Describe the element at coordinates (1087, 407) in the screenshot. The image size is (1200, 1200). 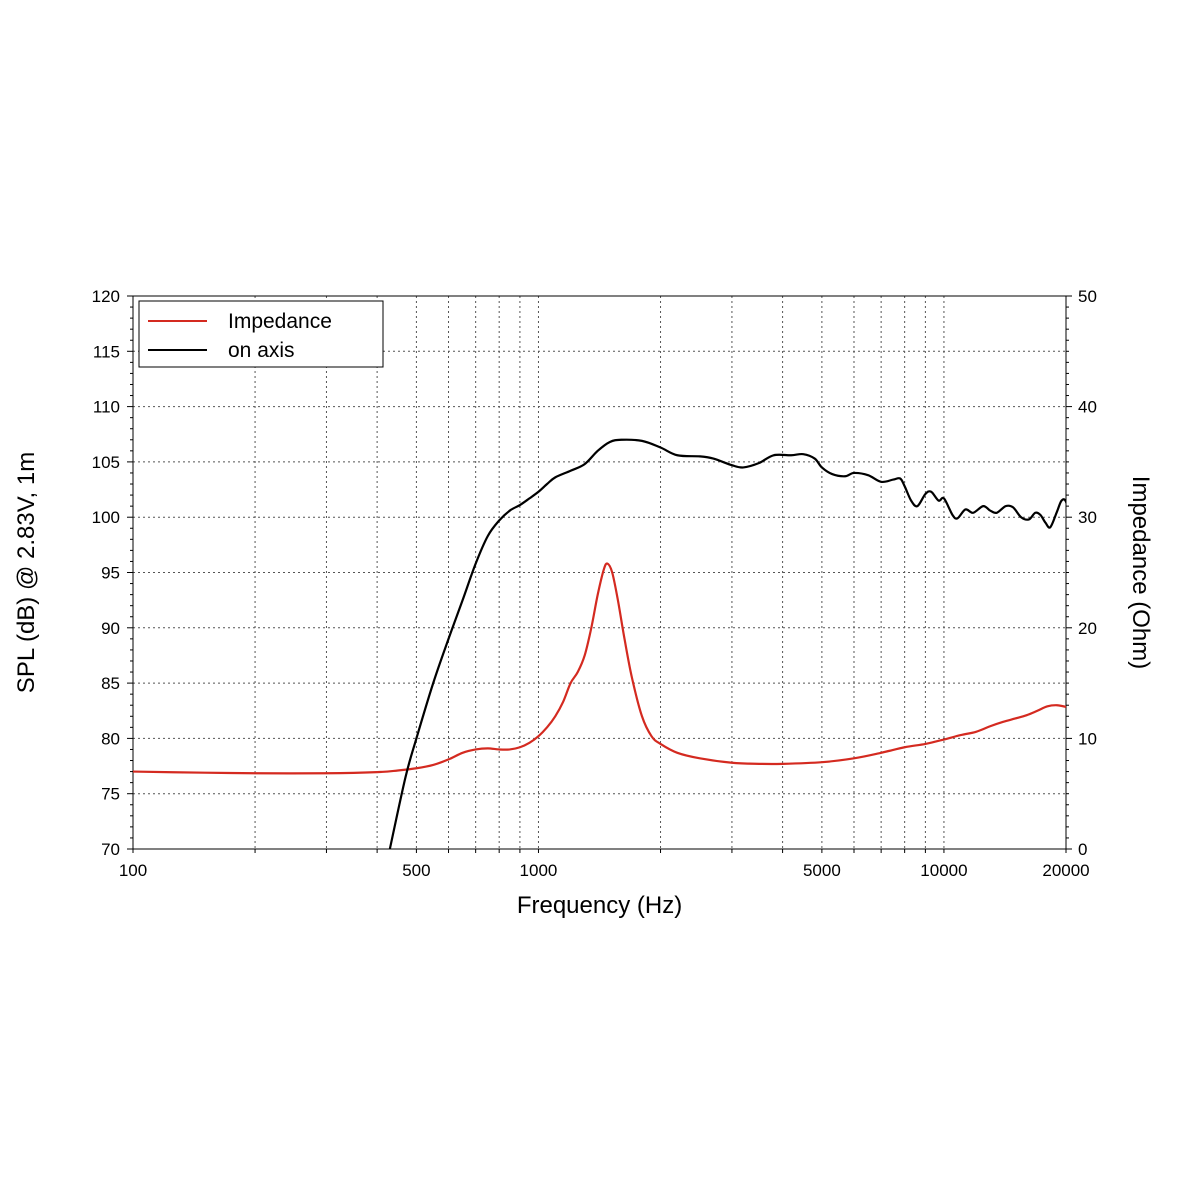
I see `y2-tick-label: 40` at that location.